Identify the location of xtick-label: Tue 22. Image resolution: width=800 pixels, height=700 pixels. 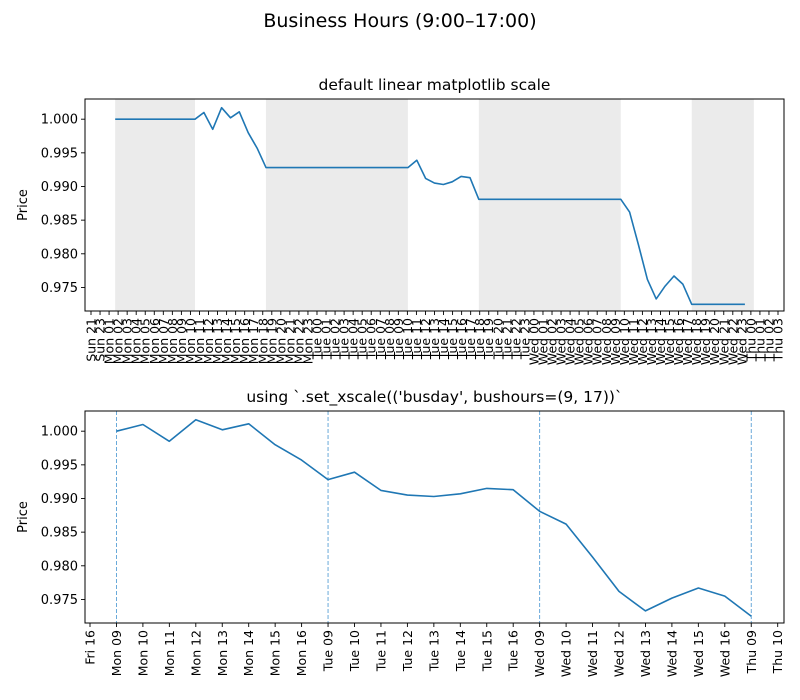
(515, 339).